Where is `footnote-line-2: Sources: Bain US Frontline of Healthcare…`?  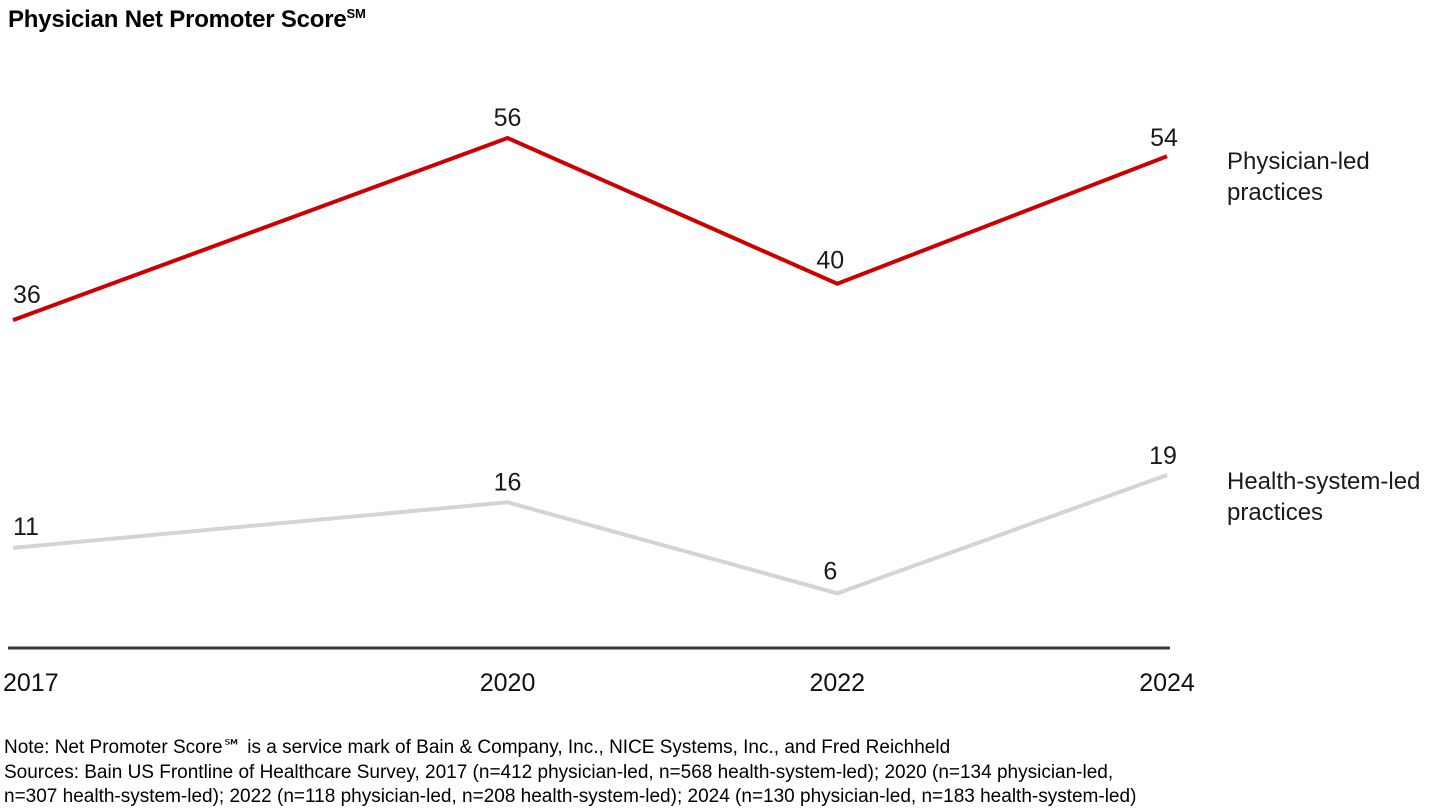 footnote-line-2: Sources: Bain US Frontline of Healthcare… is located at coordinates (559, 772).